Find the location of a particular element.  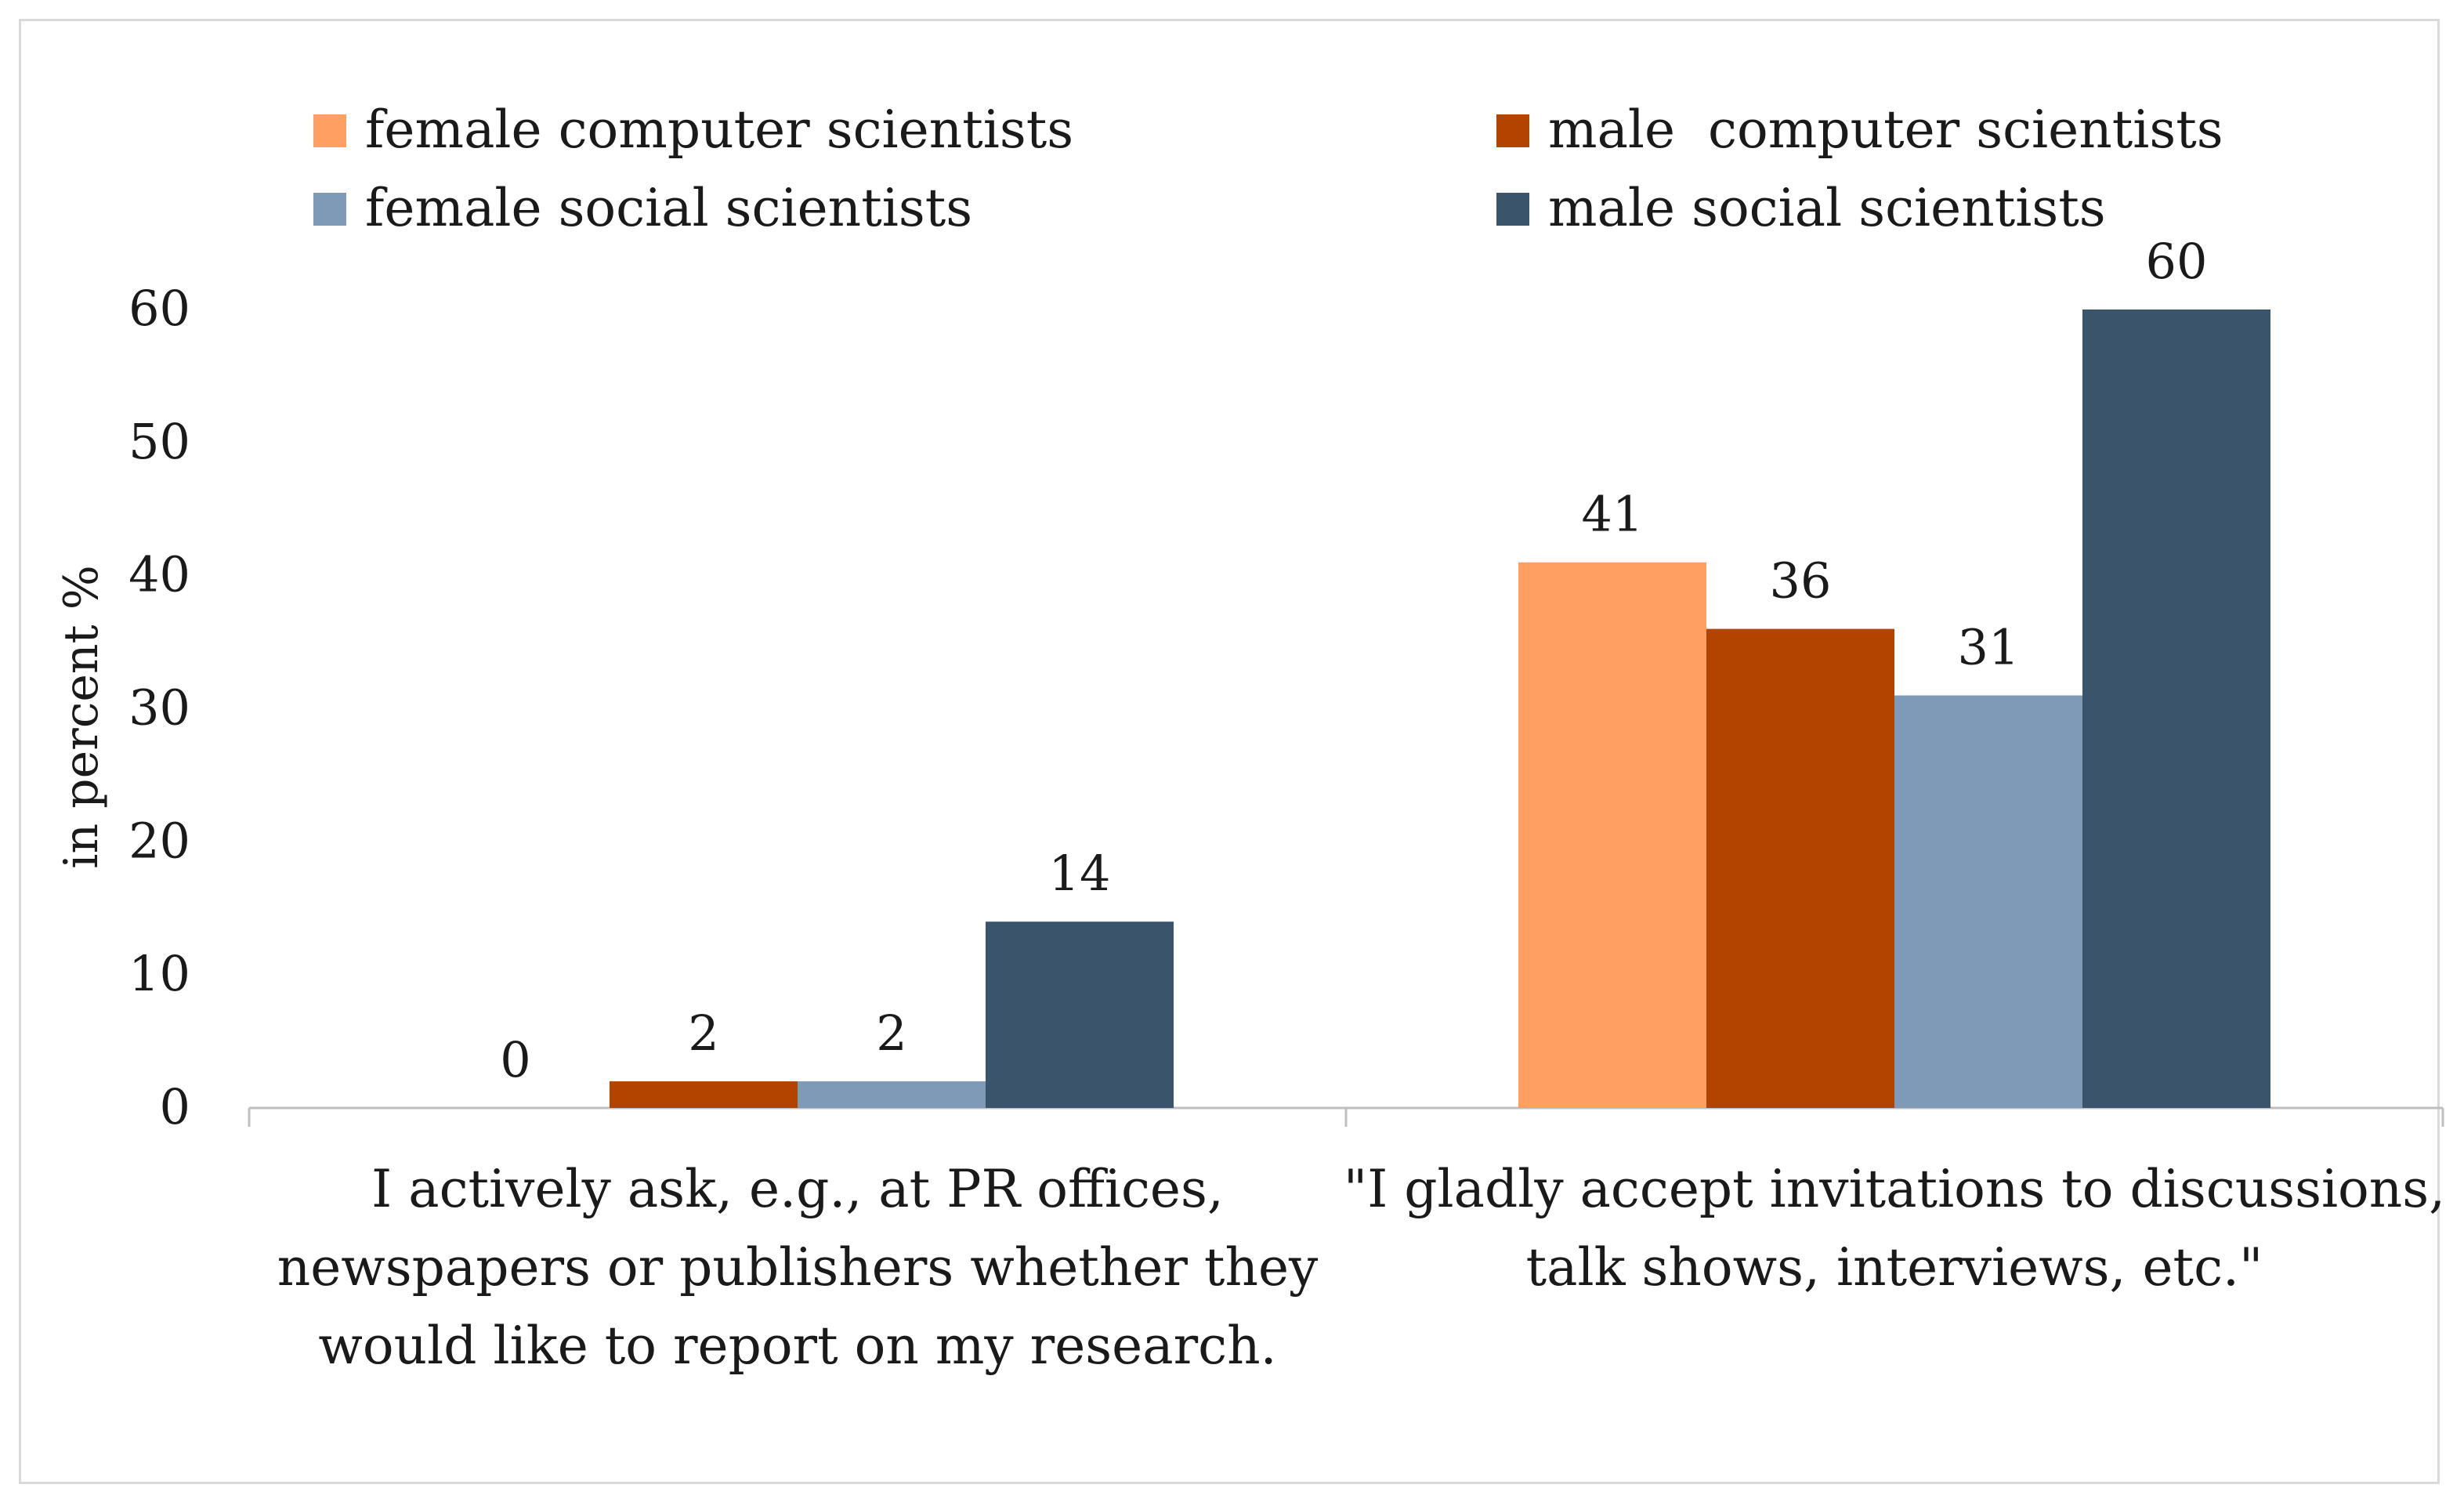

y-tick-label: 60 is located at coordinates (159, 308).